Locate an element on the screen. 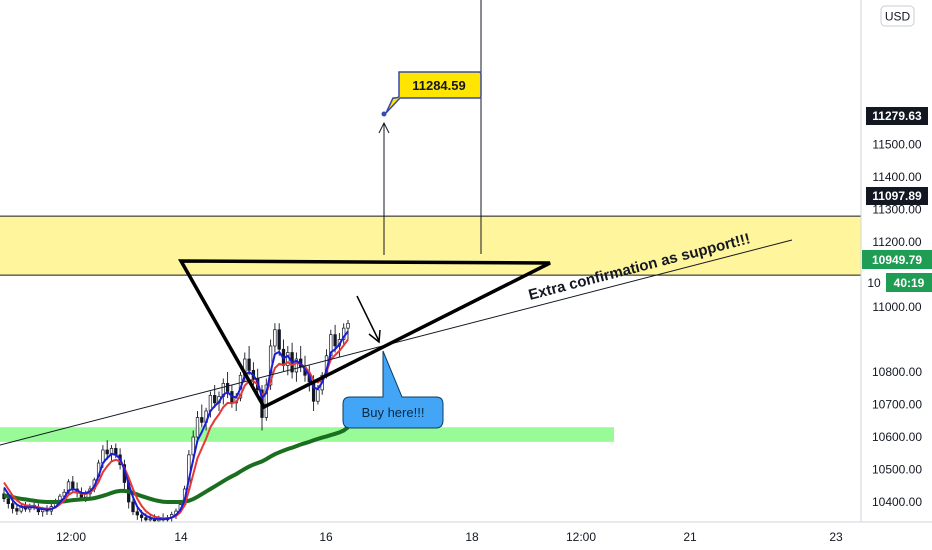  support-zone is located at coordinates (307, 434).